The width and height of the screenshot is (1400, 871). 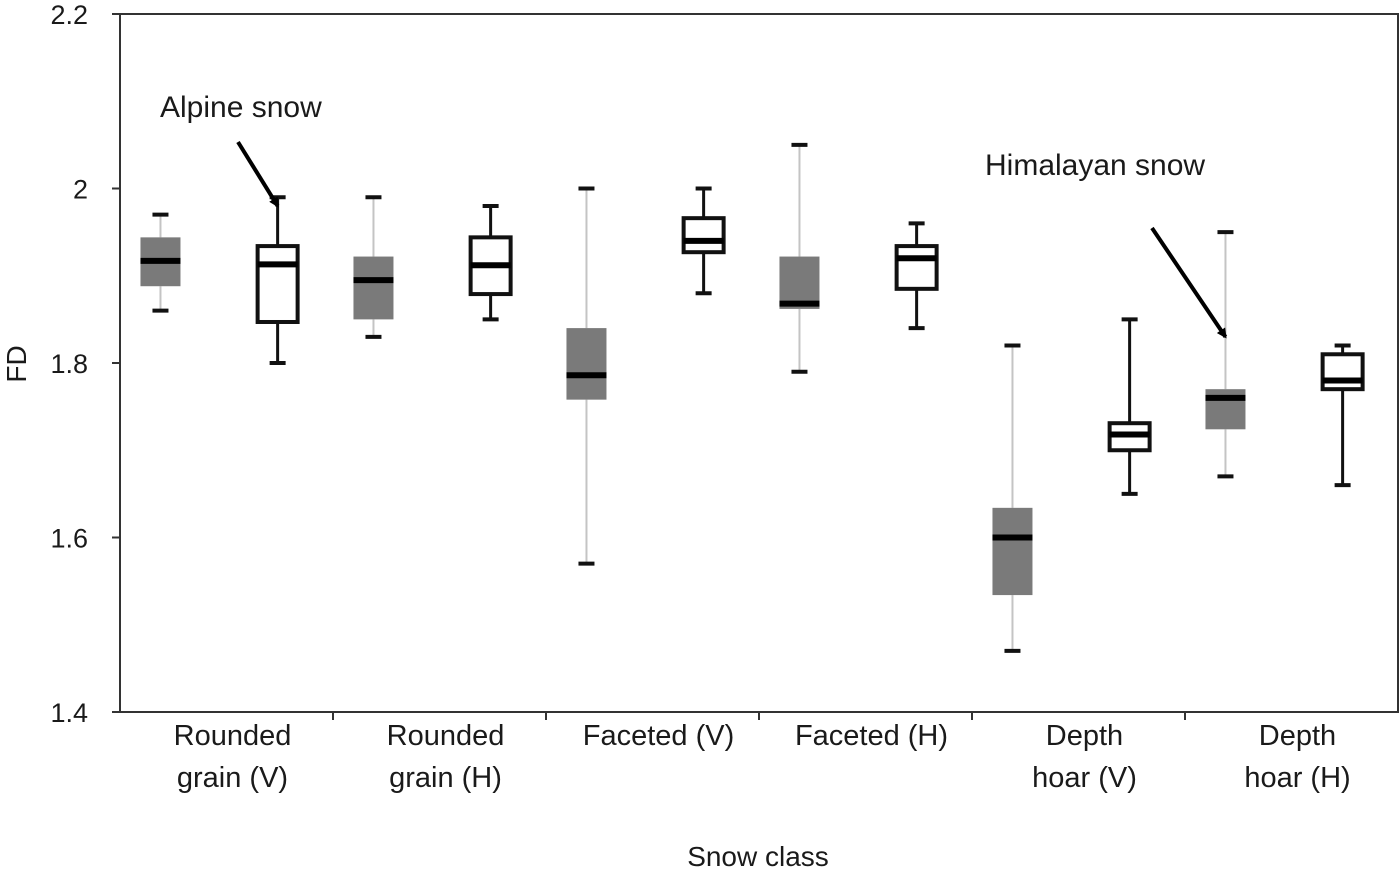 I want to click on x-tick-label: grain (V), so click(x=232, y=778).